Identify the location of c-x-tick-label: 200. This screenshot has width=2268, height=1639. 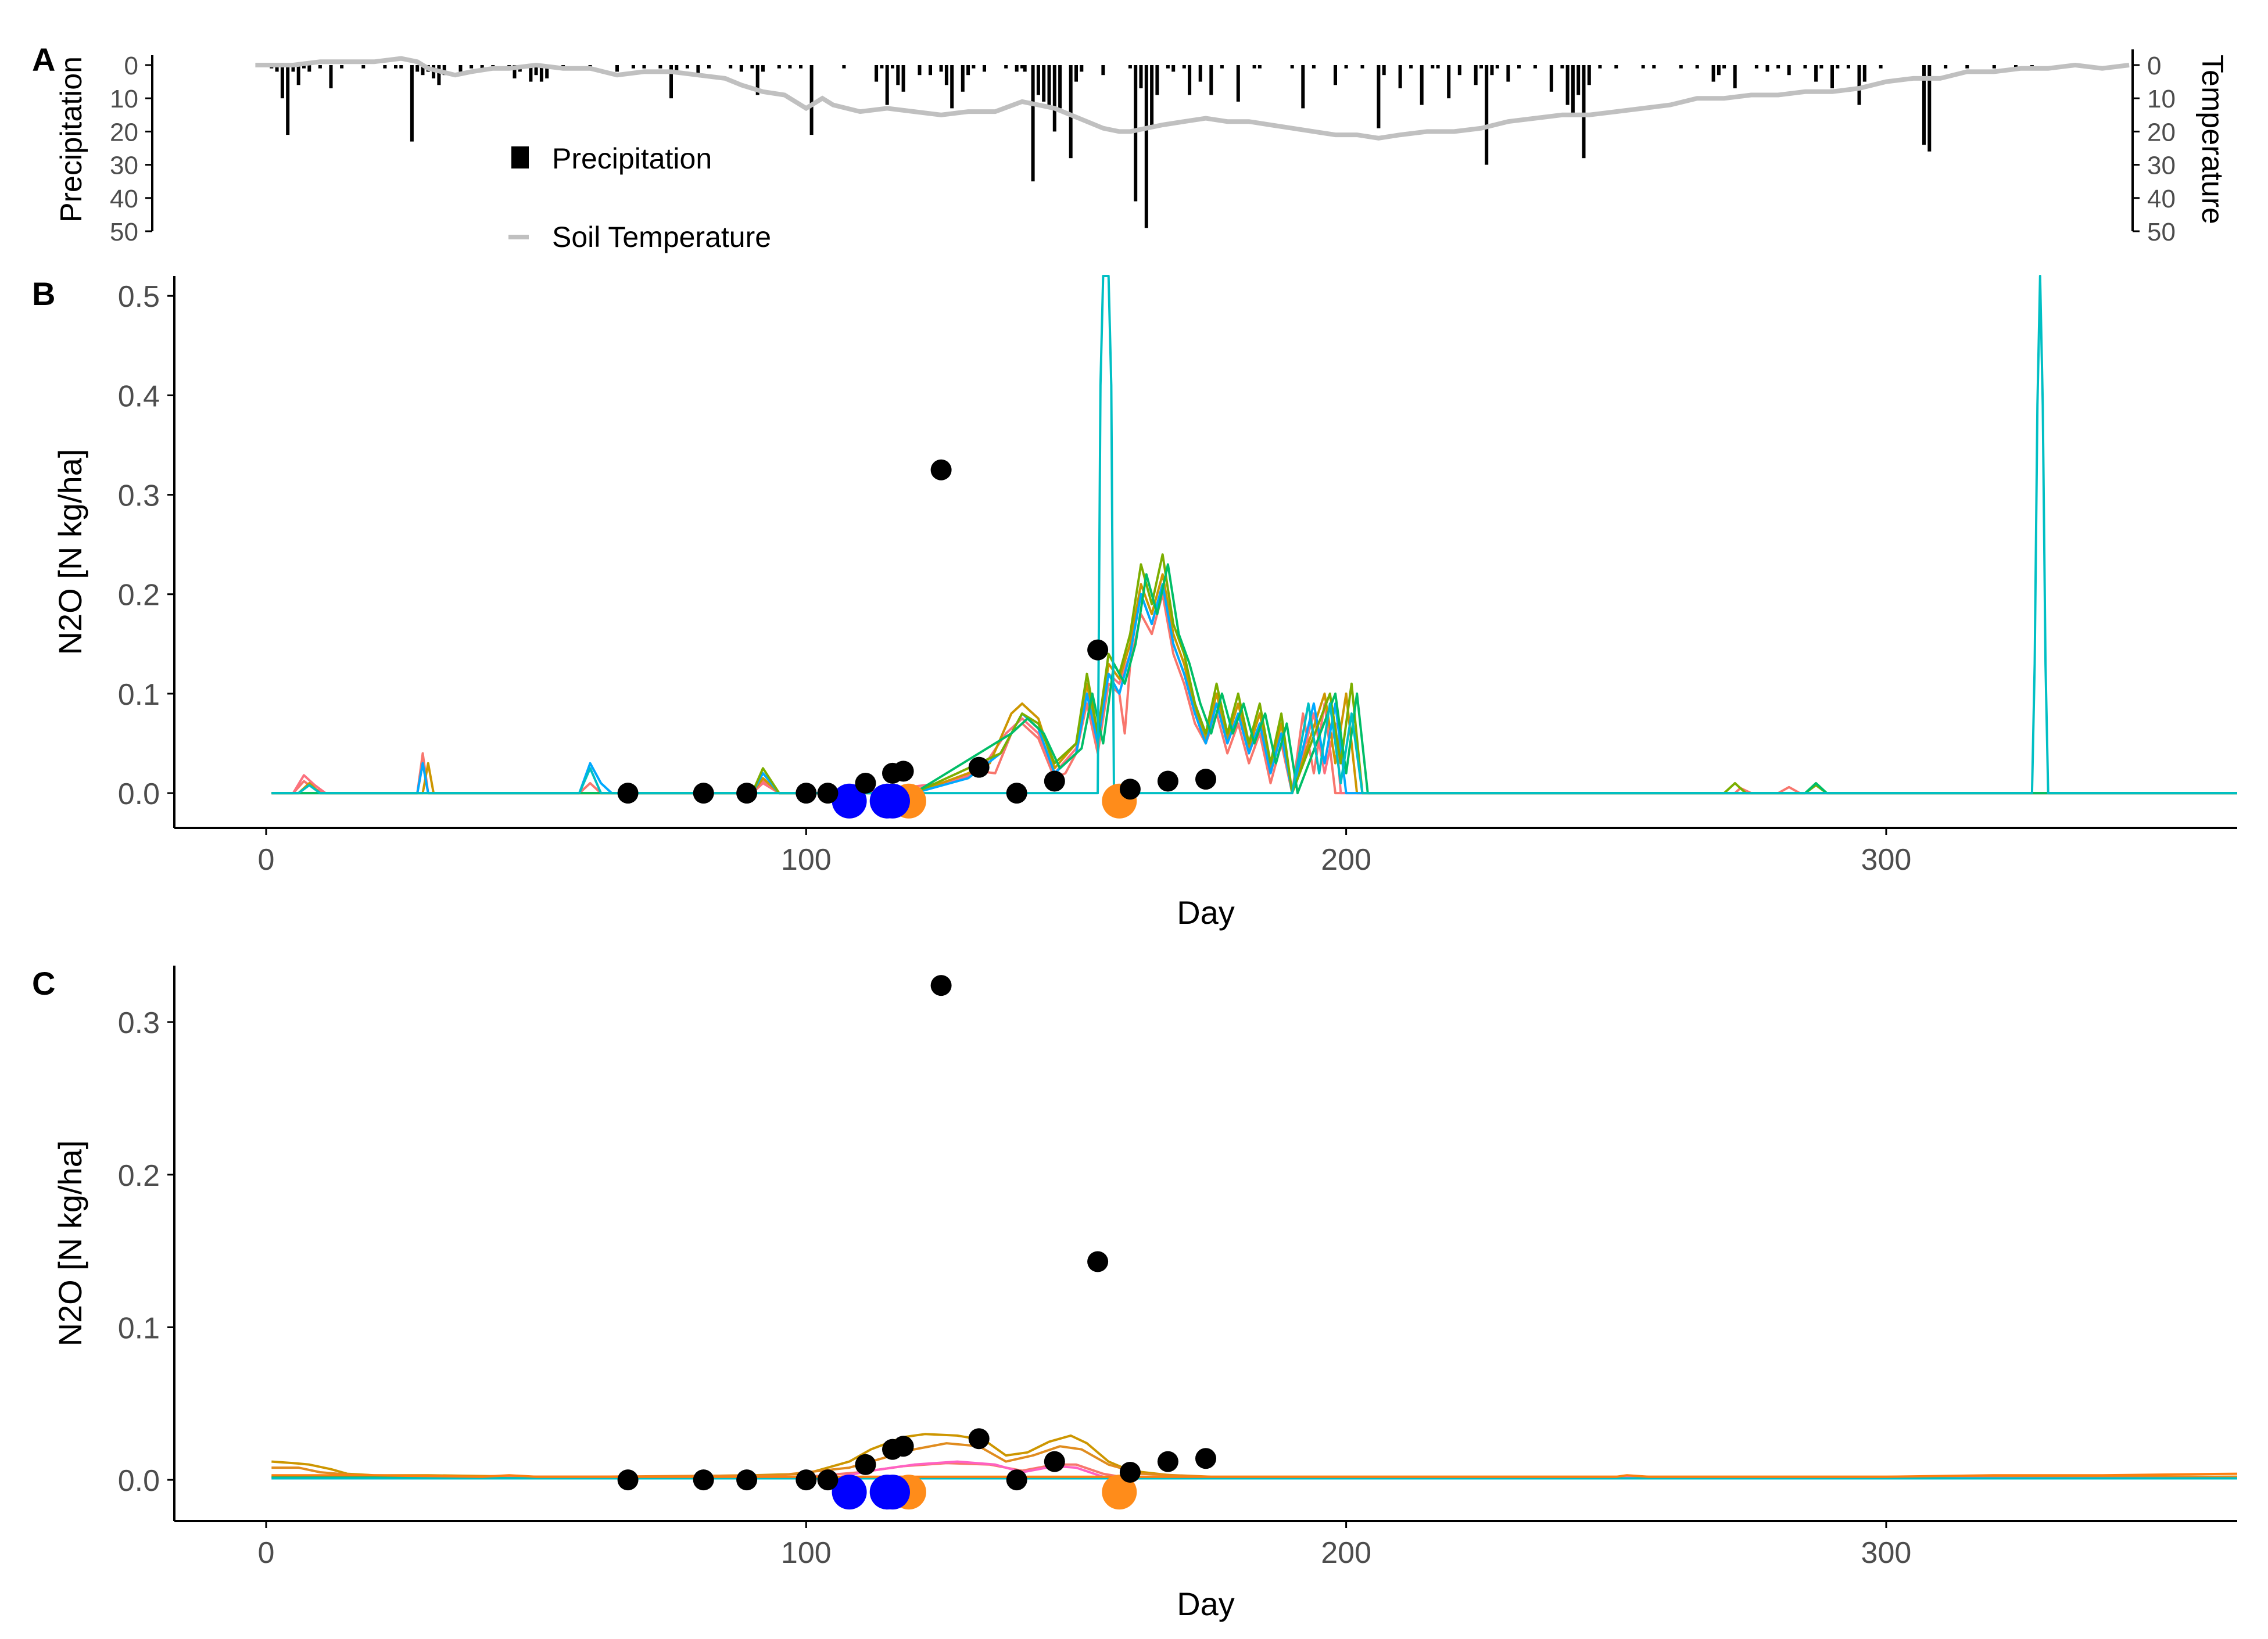
(1346, 1553).